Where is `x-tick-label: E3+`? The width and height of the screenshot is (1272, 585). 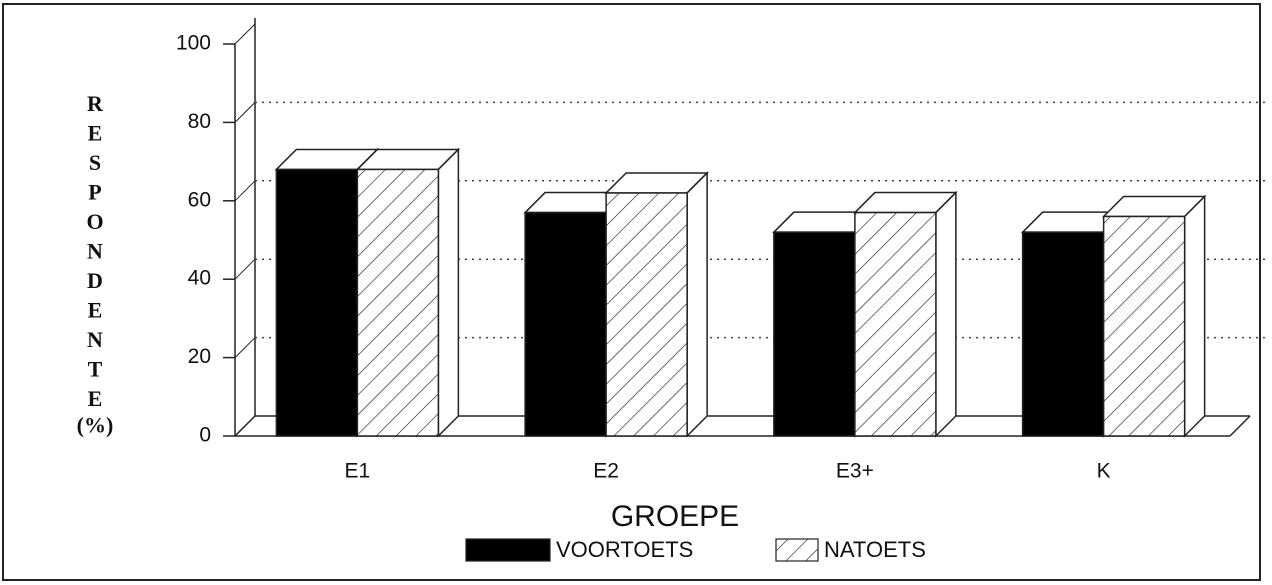
x-tick-label: E3+ is located at coordinates (855, 471).